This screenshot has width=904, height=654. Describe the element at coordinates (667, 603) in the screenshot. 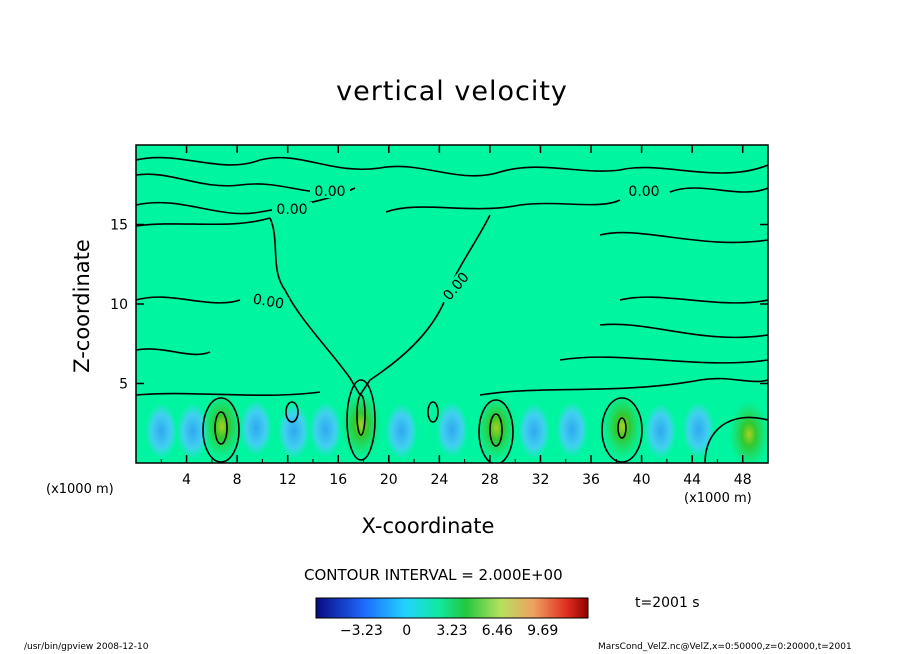

I see `time-label: t=2001 s` at that location.